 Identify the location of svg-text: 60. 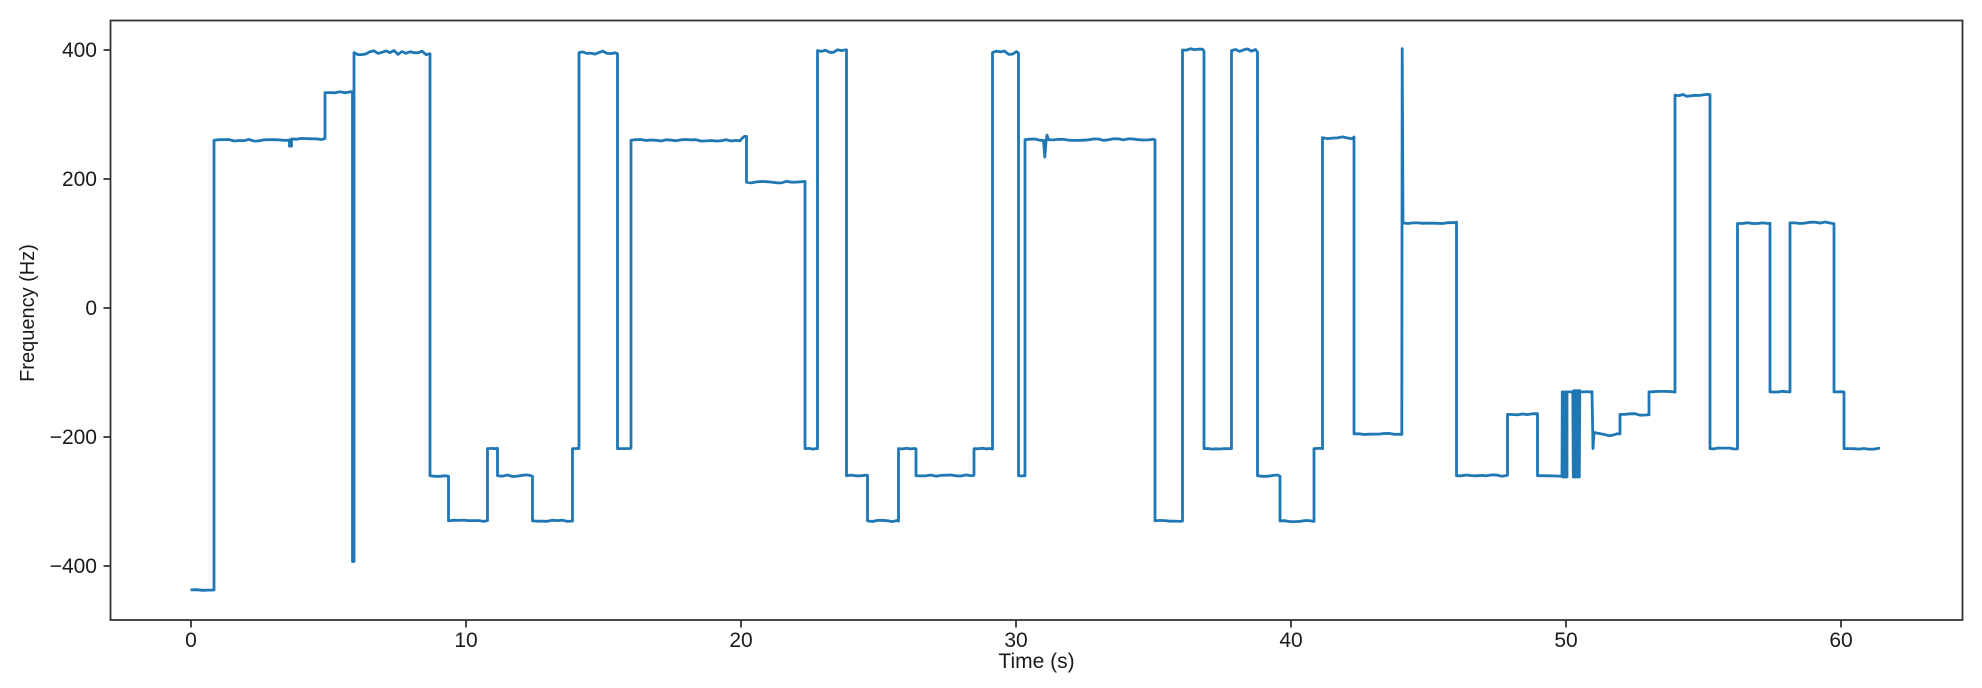
(1840, 640).